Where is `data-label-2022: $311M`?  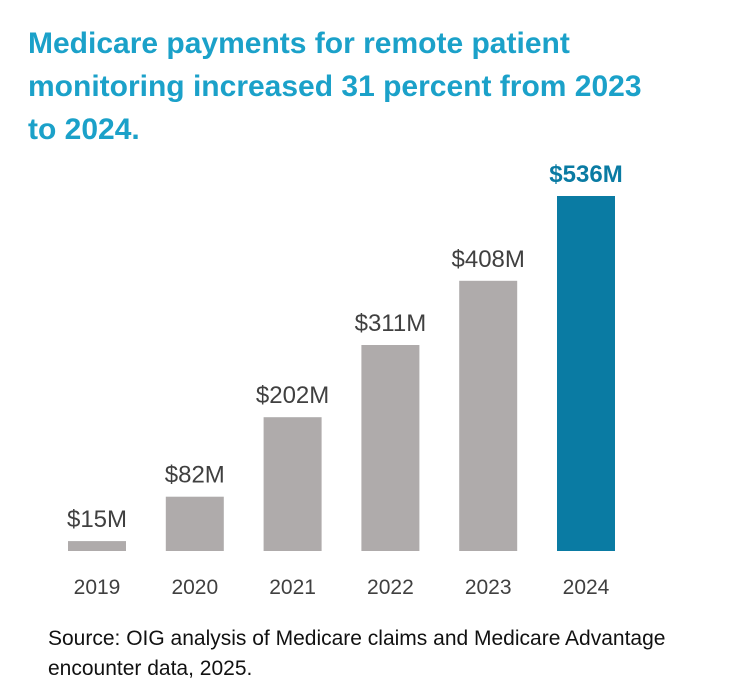 data-label-2022: $311M is located at coordinates (391, 323).